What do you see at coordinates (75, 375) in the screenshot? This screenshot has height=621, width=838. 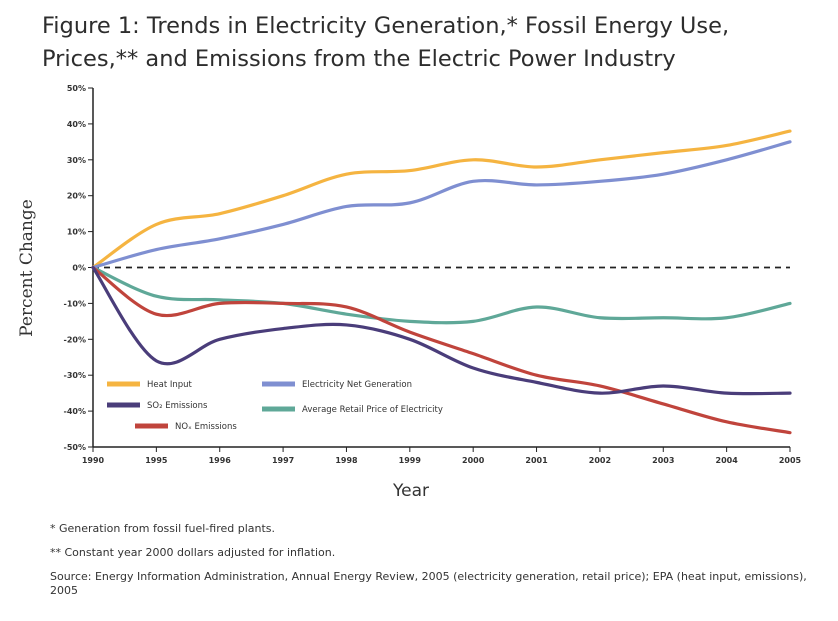 I see `y-tick-label: -30%` at bounding box center [75, 375].